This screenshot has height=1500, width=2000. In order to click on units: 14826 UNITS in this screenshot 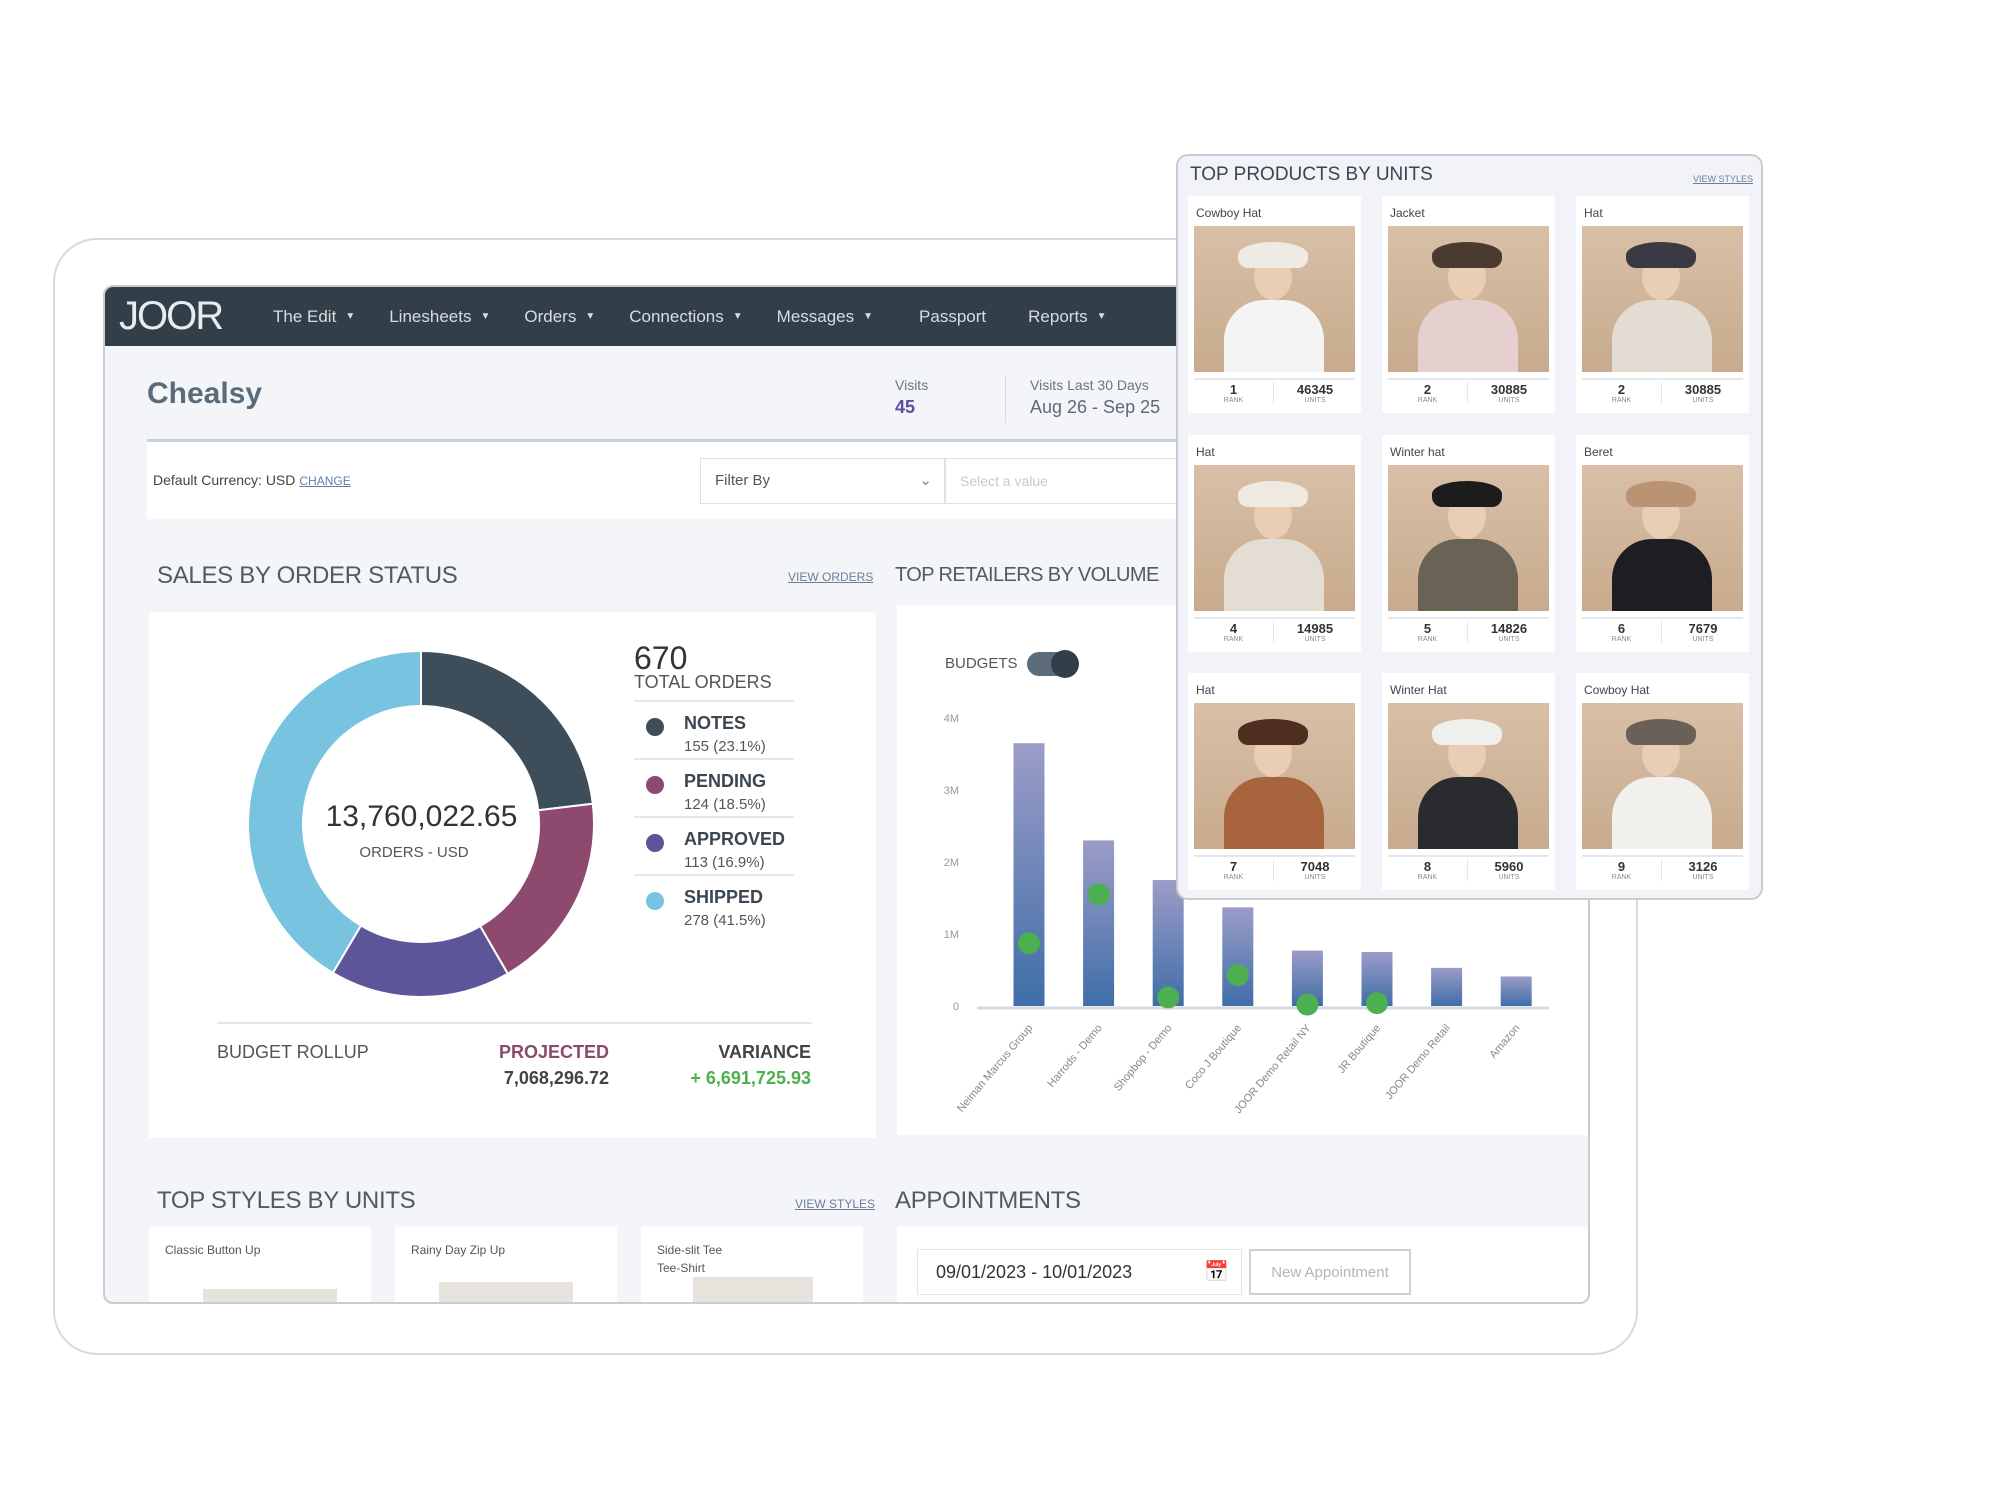, I will do `click(1509, 632)`.